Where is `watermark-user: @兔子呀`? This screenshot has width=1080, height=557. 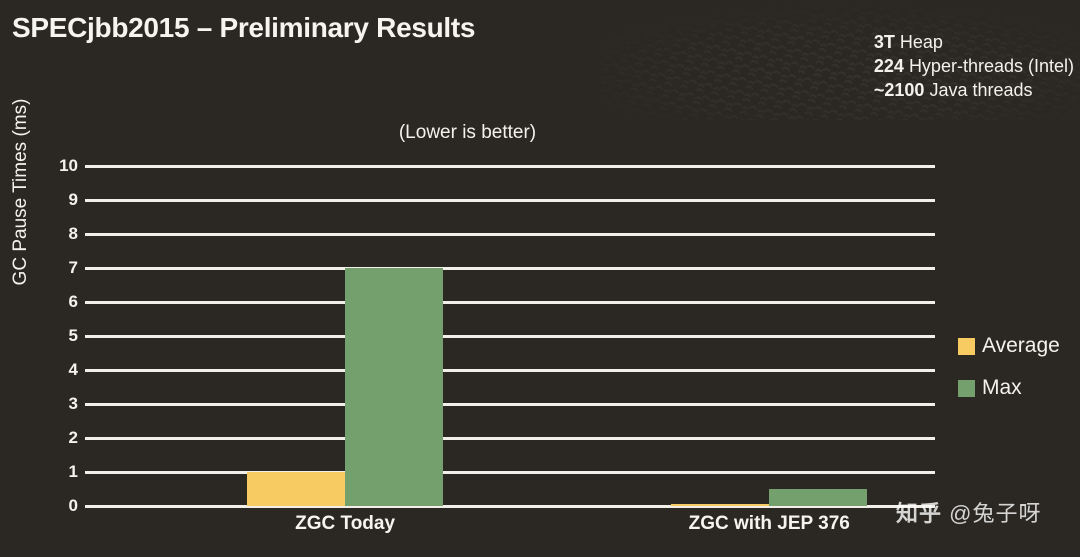
watermark-user: @兔子呀 is located at coordinates (995, 513).